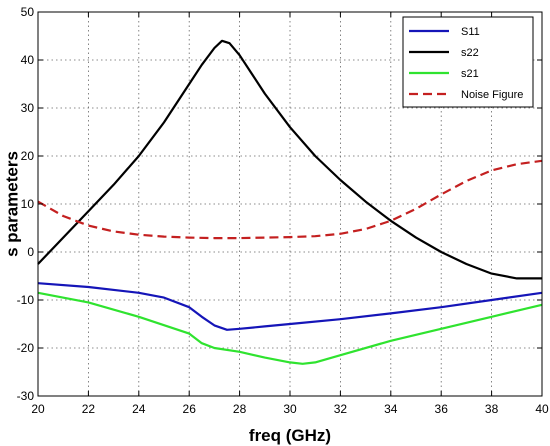 The image size is (550, 446). I want to click on x-tick-label: 34, so click(391, 409).